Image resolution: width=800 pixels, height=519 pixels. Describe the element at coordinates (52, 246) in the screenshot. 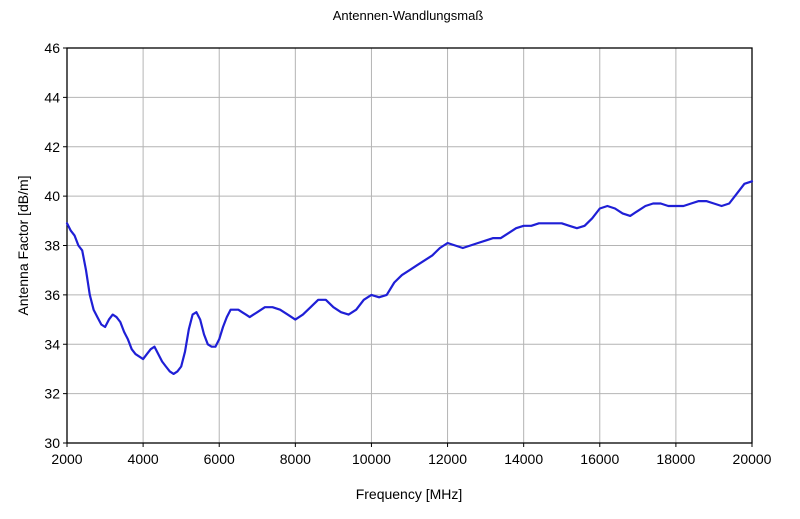

I see `y-tick-label: 38` at that location.